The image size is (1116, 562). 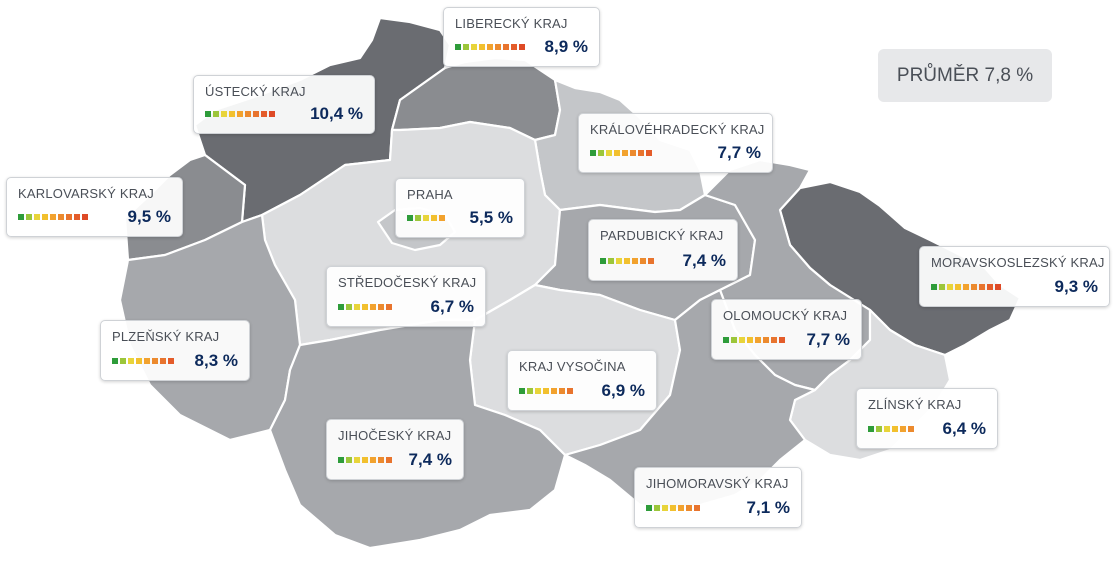 What do you see at coordinates (407, 282) in the screenshot?
I see `region-name: STŘEDOČESKÝ KRAJ` at bounding box center [407, 282].